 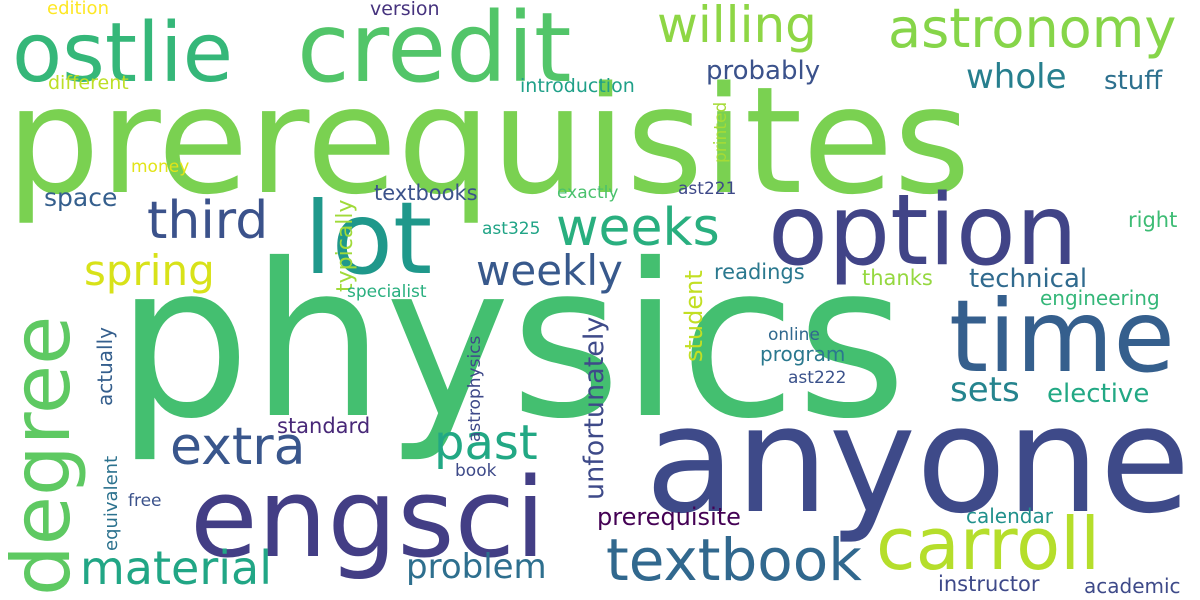 What do you see at coordinates (1032, 30) in the screenshot?
I see `word: astronomy` at bounding box center [1032, 30].